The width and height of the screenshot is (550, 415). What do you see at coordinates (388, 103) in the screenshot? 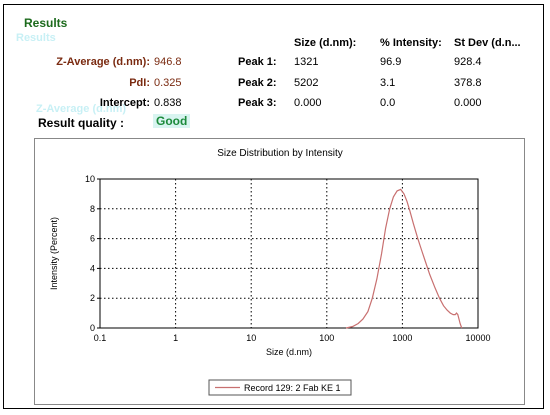
I see `peak-3-intensity: 0.0` at bounding box center [388, 103].